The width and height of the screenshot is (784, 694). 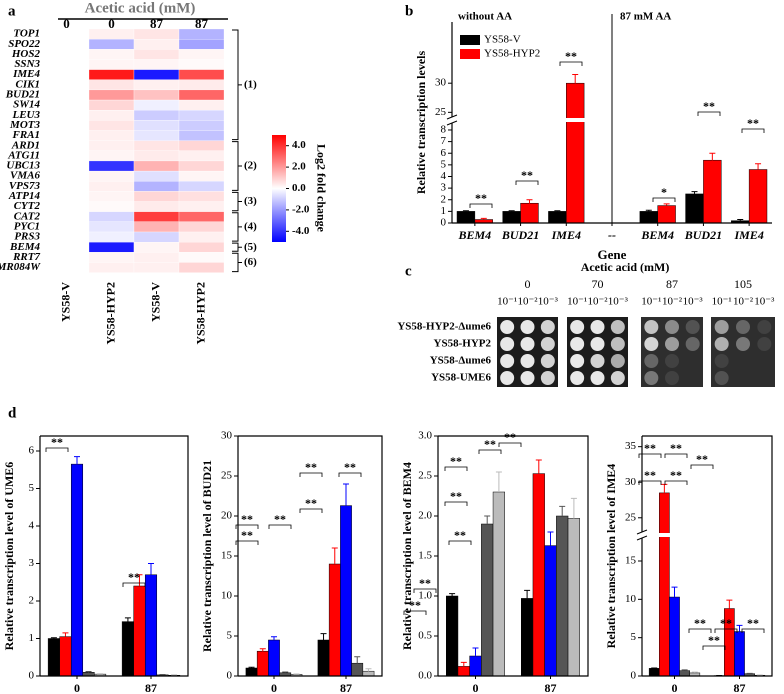 What do you see at coordinates (250, 201) in the screenshot?
I see `group-label: (3)` at bounding box center [250, 201].